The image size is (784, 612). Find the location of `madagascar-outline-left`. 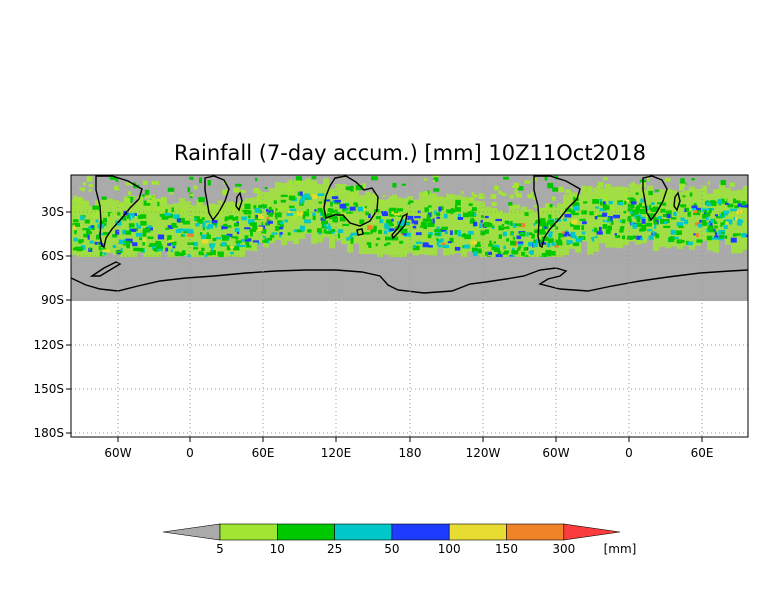

madagascar-outline-left is located at coordinates (239, 201).